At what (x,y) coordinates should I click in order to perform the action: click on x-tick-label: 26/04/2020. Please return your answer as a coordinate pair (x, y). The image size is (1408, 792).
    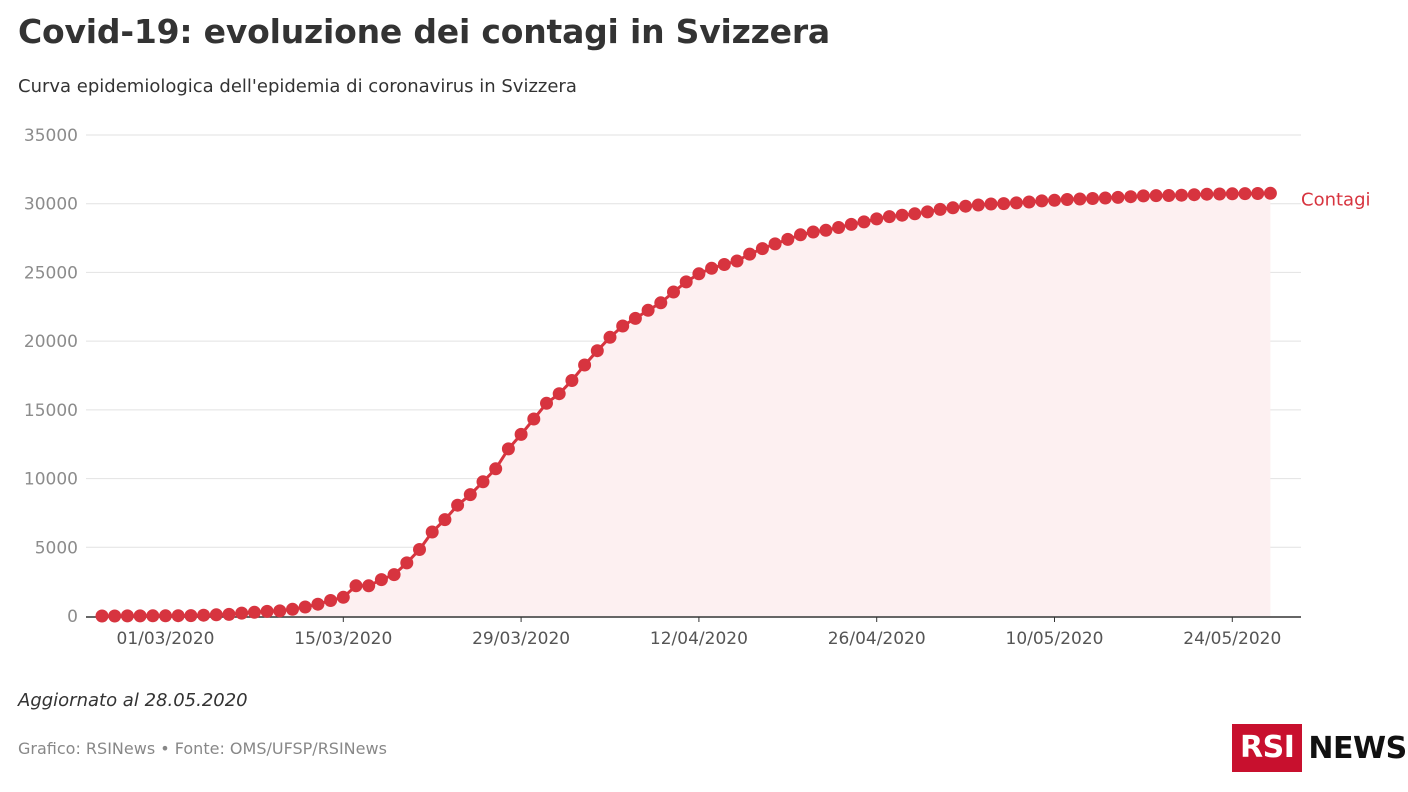
    Looking at the image, I should click on (877, 639).